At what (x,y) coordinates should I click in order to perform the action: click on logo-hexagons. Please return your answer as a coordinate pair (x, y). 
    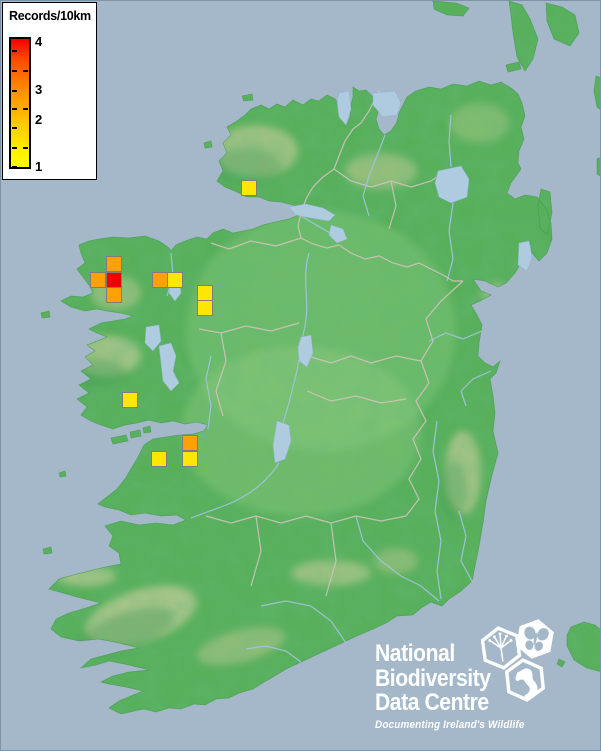
    Looking at the image, I should click on (517, 660).